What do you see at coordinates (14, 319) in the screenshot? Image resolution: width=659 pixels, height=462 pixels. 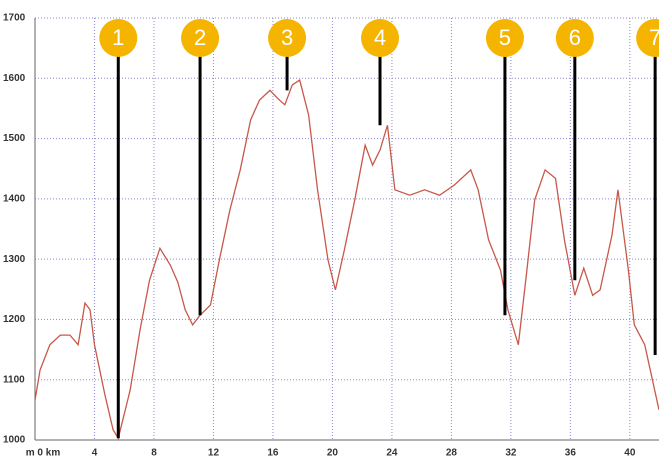 I see `y-tick-label: 1200` at bounding box center [14, 319].